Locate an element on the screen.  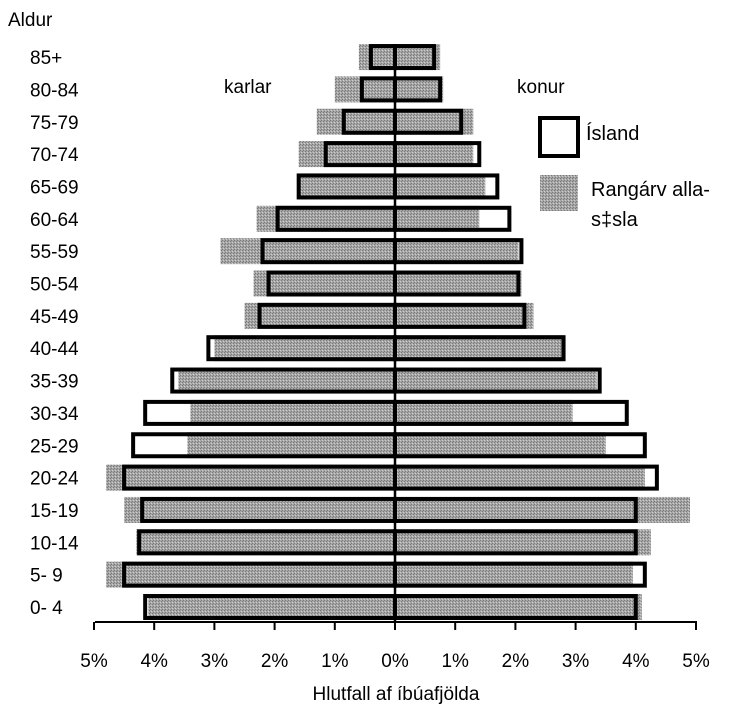
y-tick-label-35-39: 35-39 is located at coordinates (54, 382).